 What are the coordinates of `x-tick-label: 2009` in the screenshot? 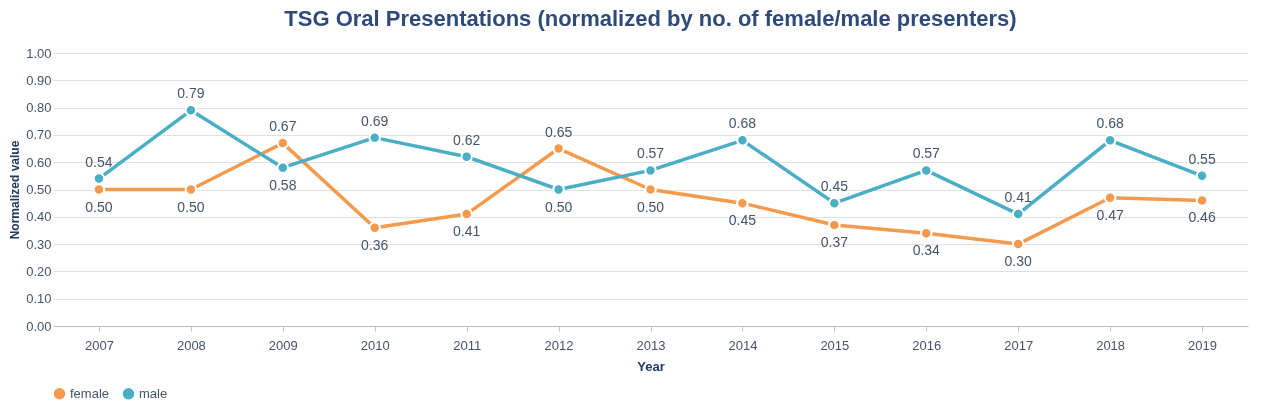 It's located at (283, 345).